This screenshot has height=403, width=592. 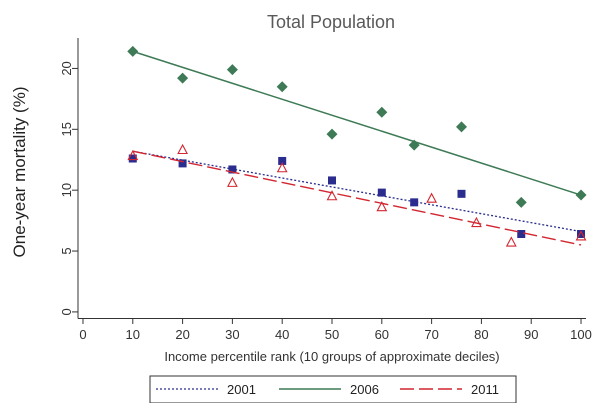 I want to click on y-tick-label: 20, so click(x=66, y=68).